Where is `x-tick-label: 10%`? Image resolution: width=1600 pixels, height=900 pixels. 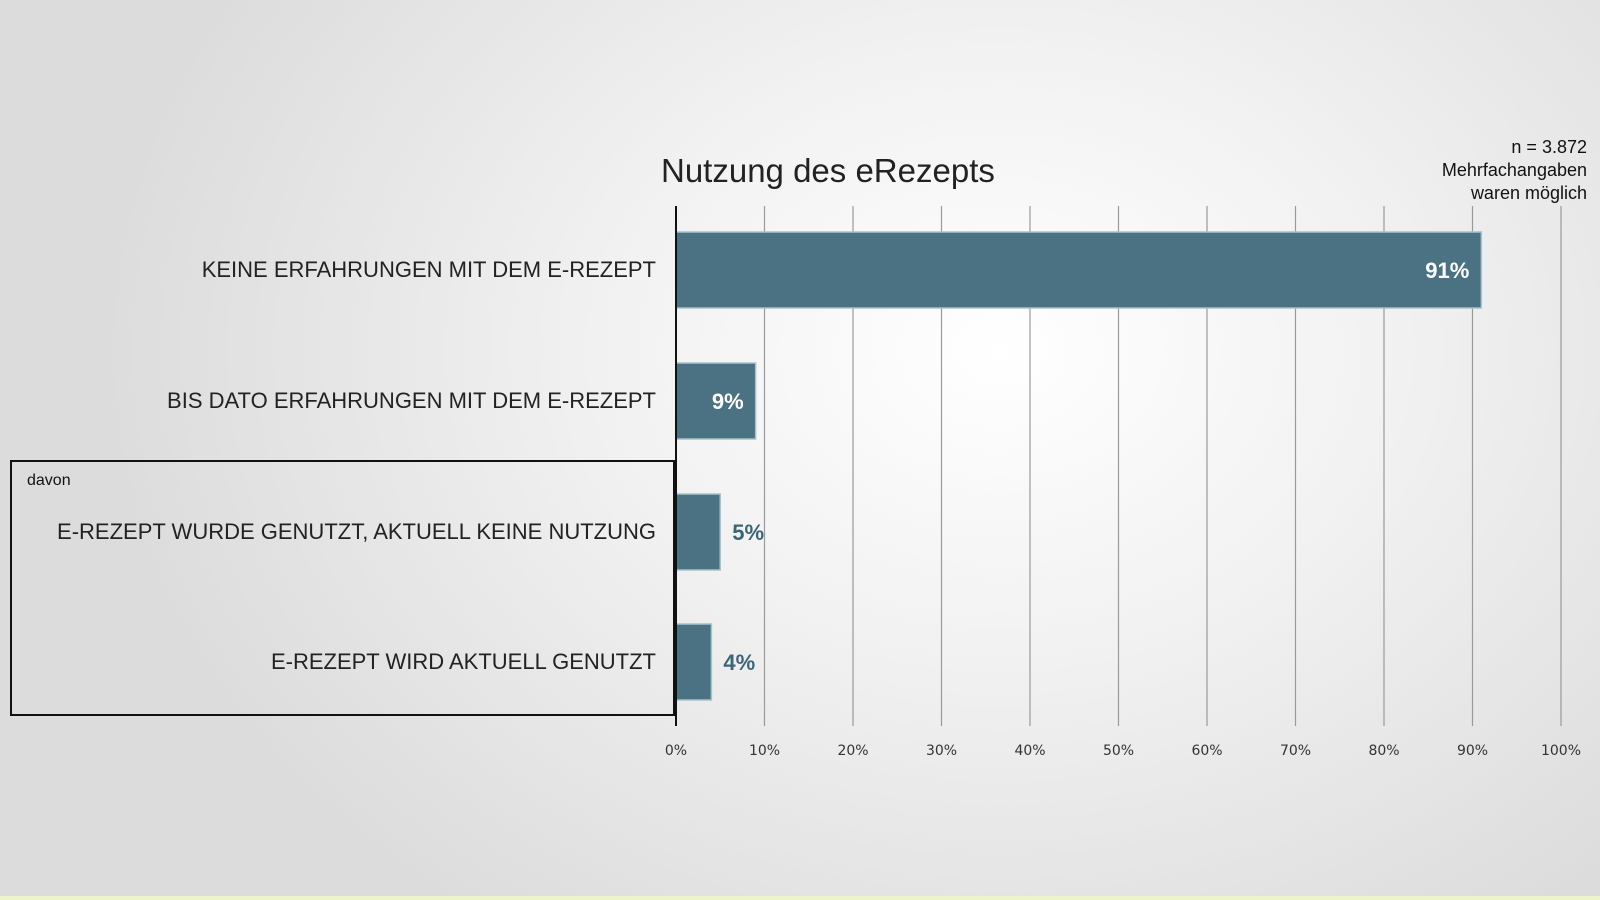
x-tick-label: 10% is located at coordinates (764, 751).